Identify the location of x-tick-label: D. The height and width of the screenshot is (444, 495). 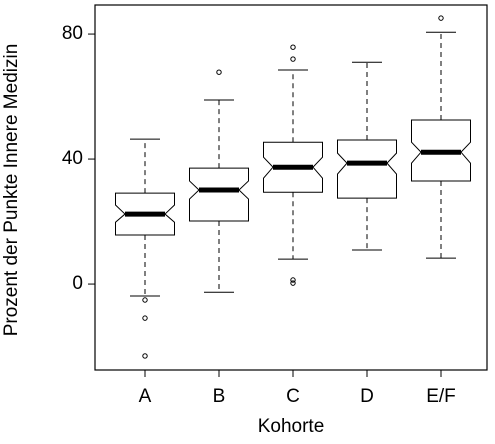
(367, 396).